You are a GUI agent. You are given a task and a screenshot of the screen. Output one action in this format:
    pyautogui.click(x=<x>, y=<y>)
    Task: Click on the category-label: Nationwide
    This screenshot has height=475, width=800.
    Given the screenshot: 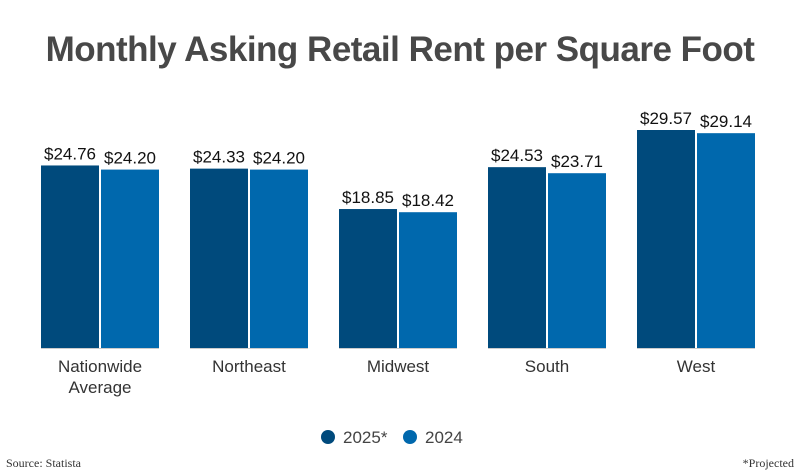 What is the action you would take?
    pyautogui.click(x=100, y=366)
    